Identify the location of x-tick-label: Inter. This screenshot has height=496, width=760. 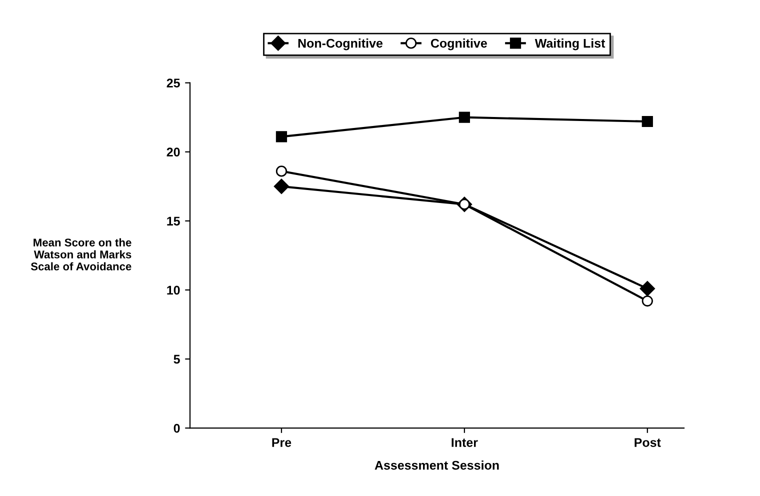
(465, 442).